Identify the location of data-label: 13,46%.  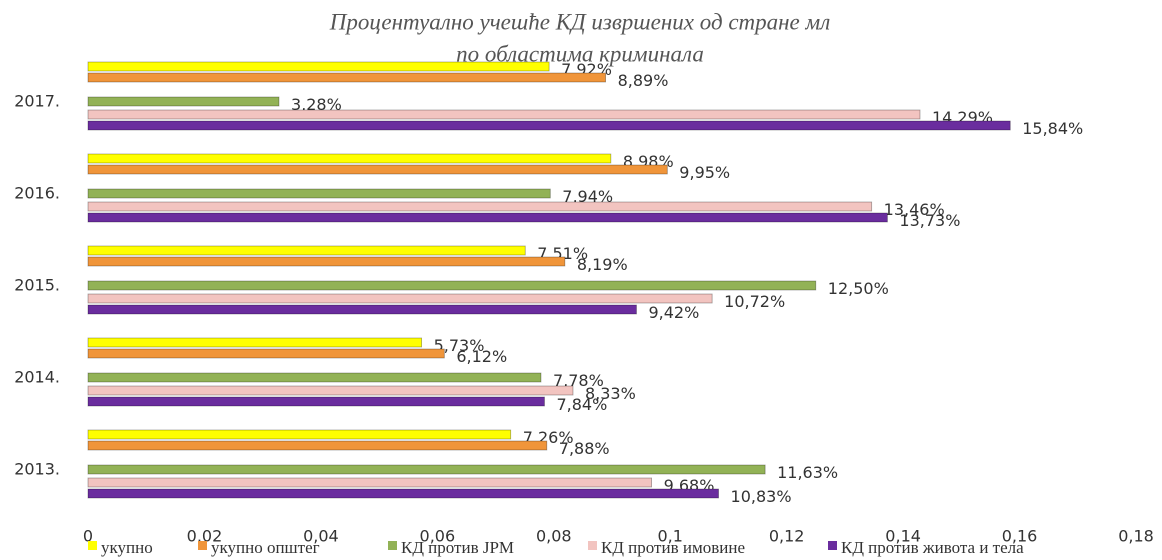
(914, 209).